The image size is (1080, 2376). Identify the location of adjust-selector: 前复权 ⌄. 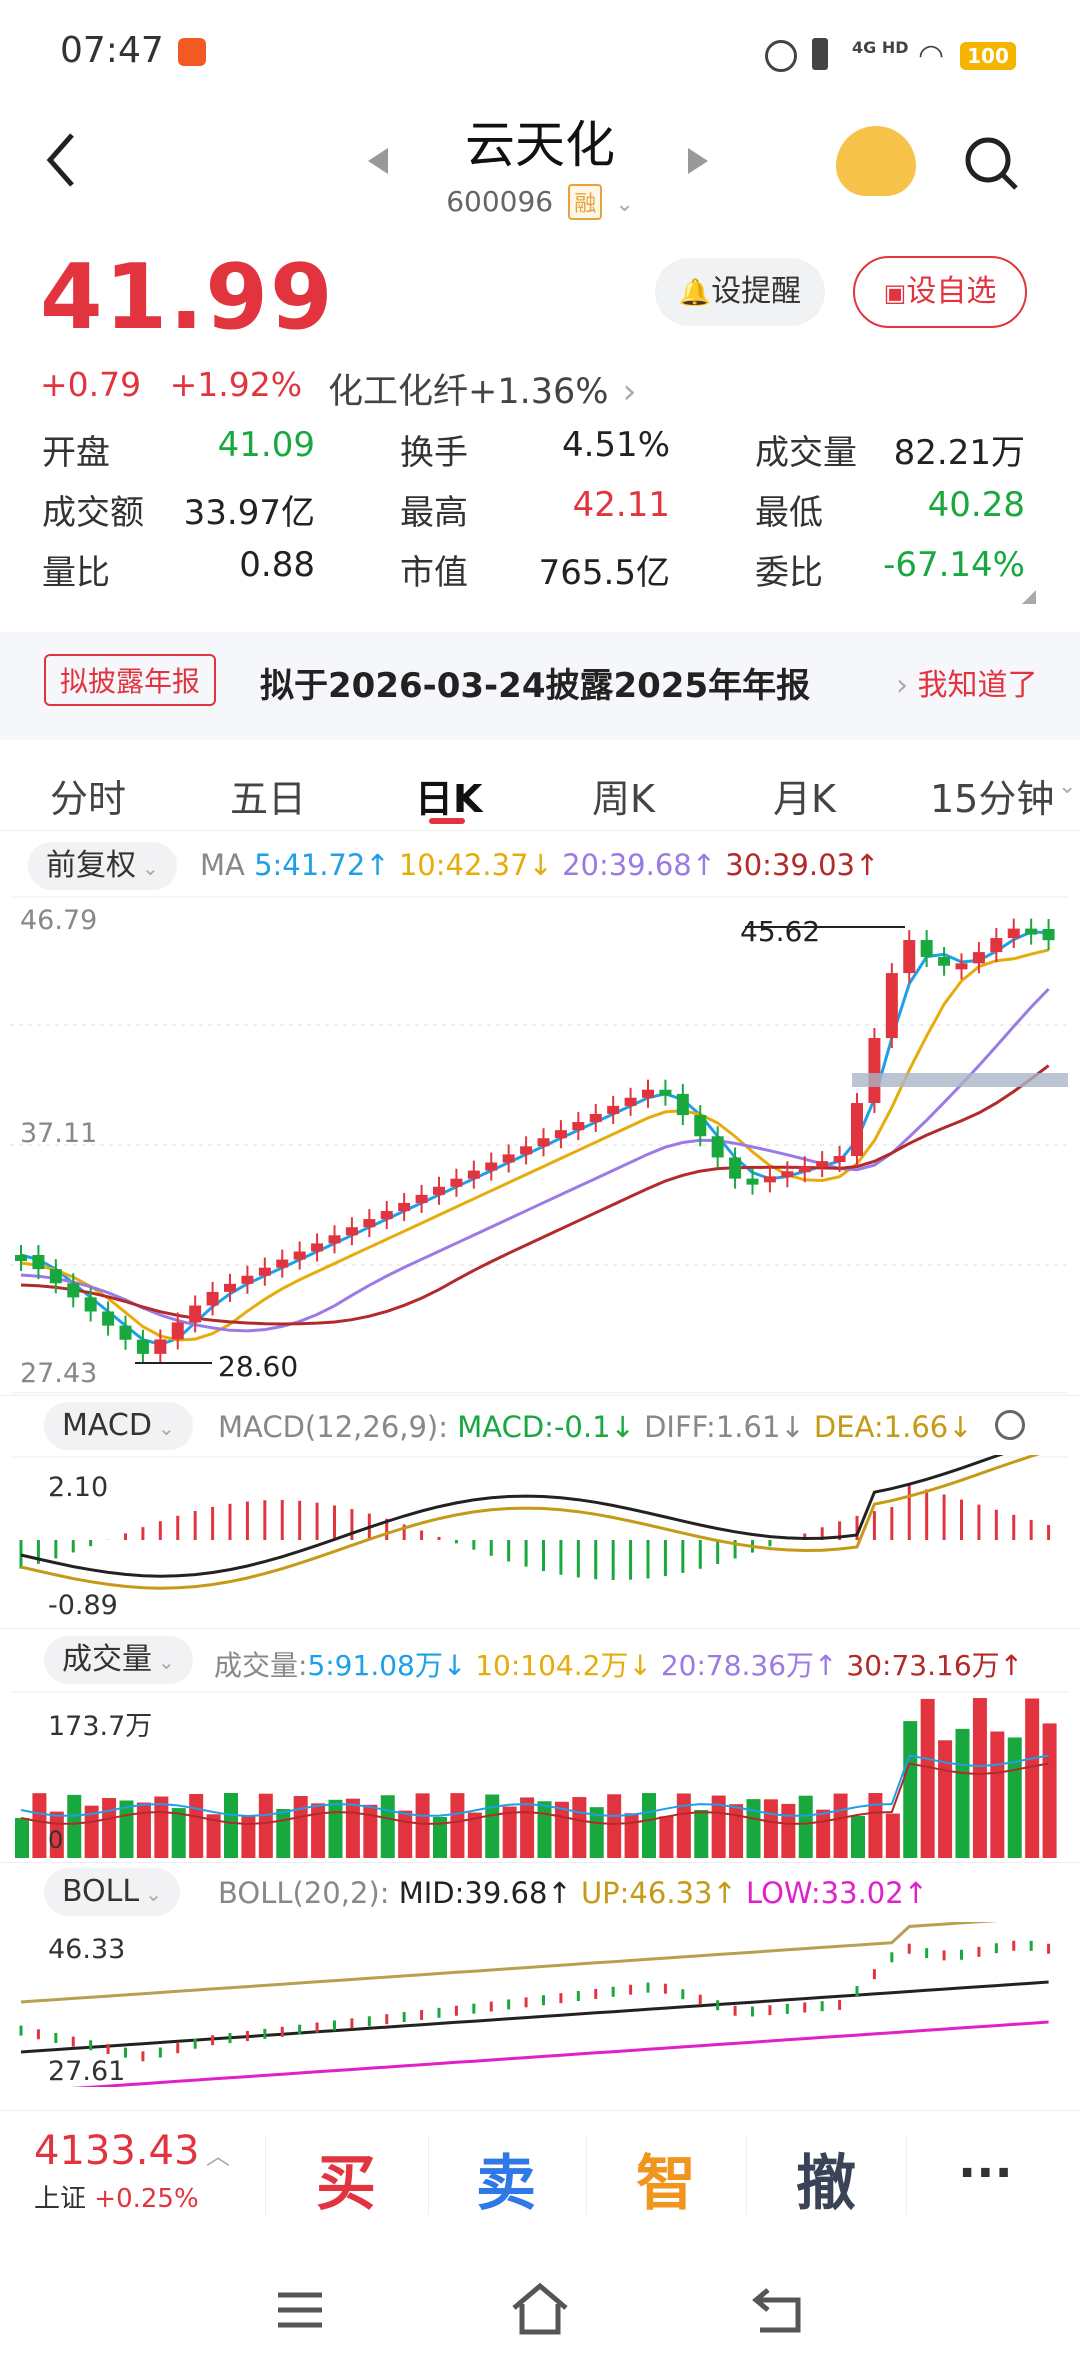
(102, 866).